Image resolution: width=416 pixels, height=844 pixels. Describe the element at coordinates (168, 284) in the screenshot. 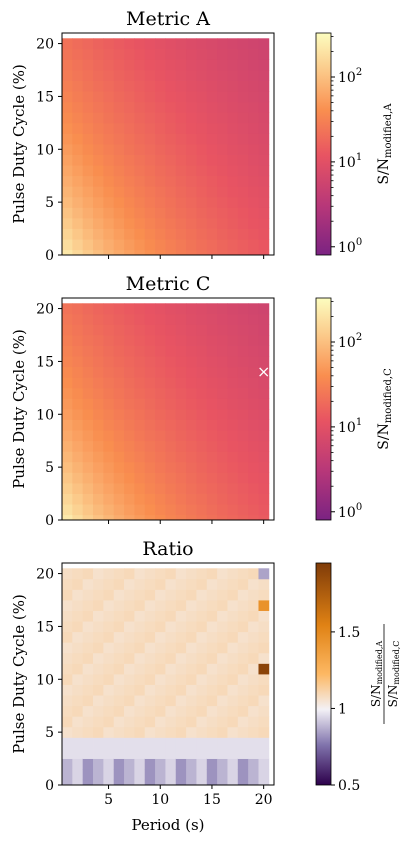

I see `panel-title: Metric C` at that location.